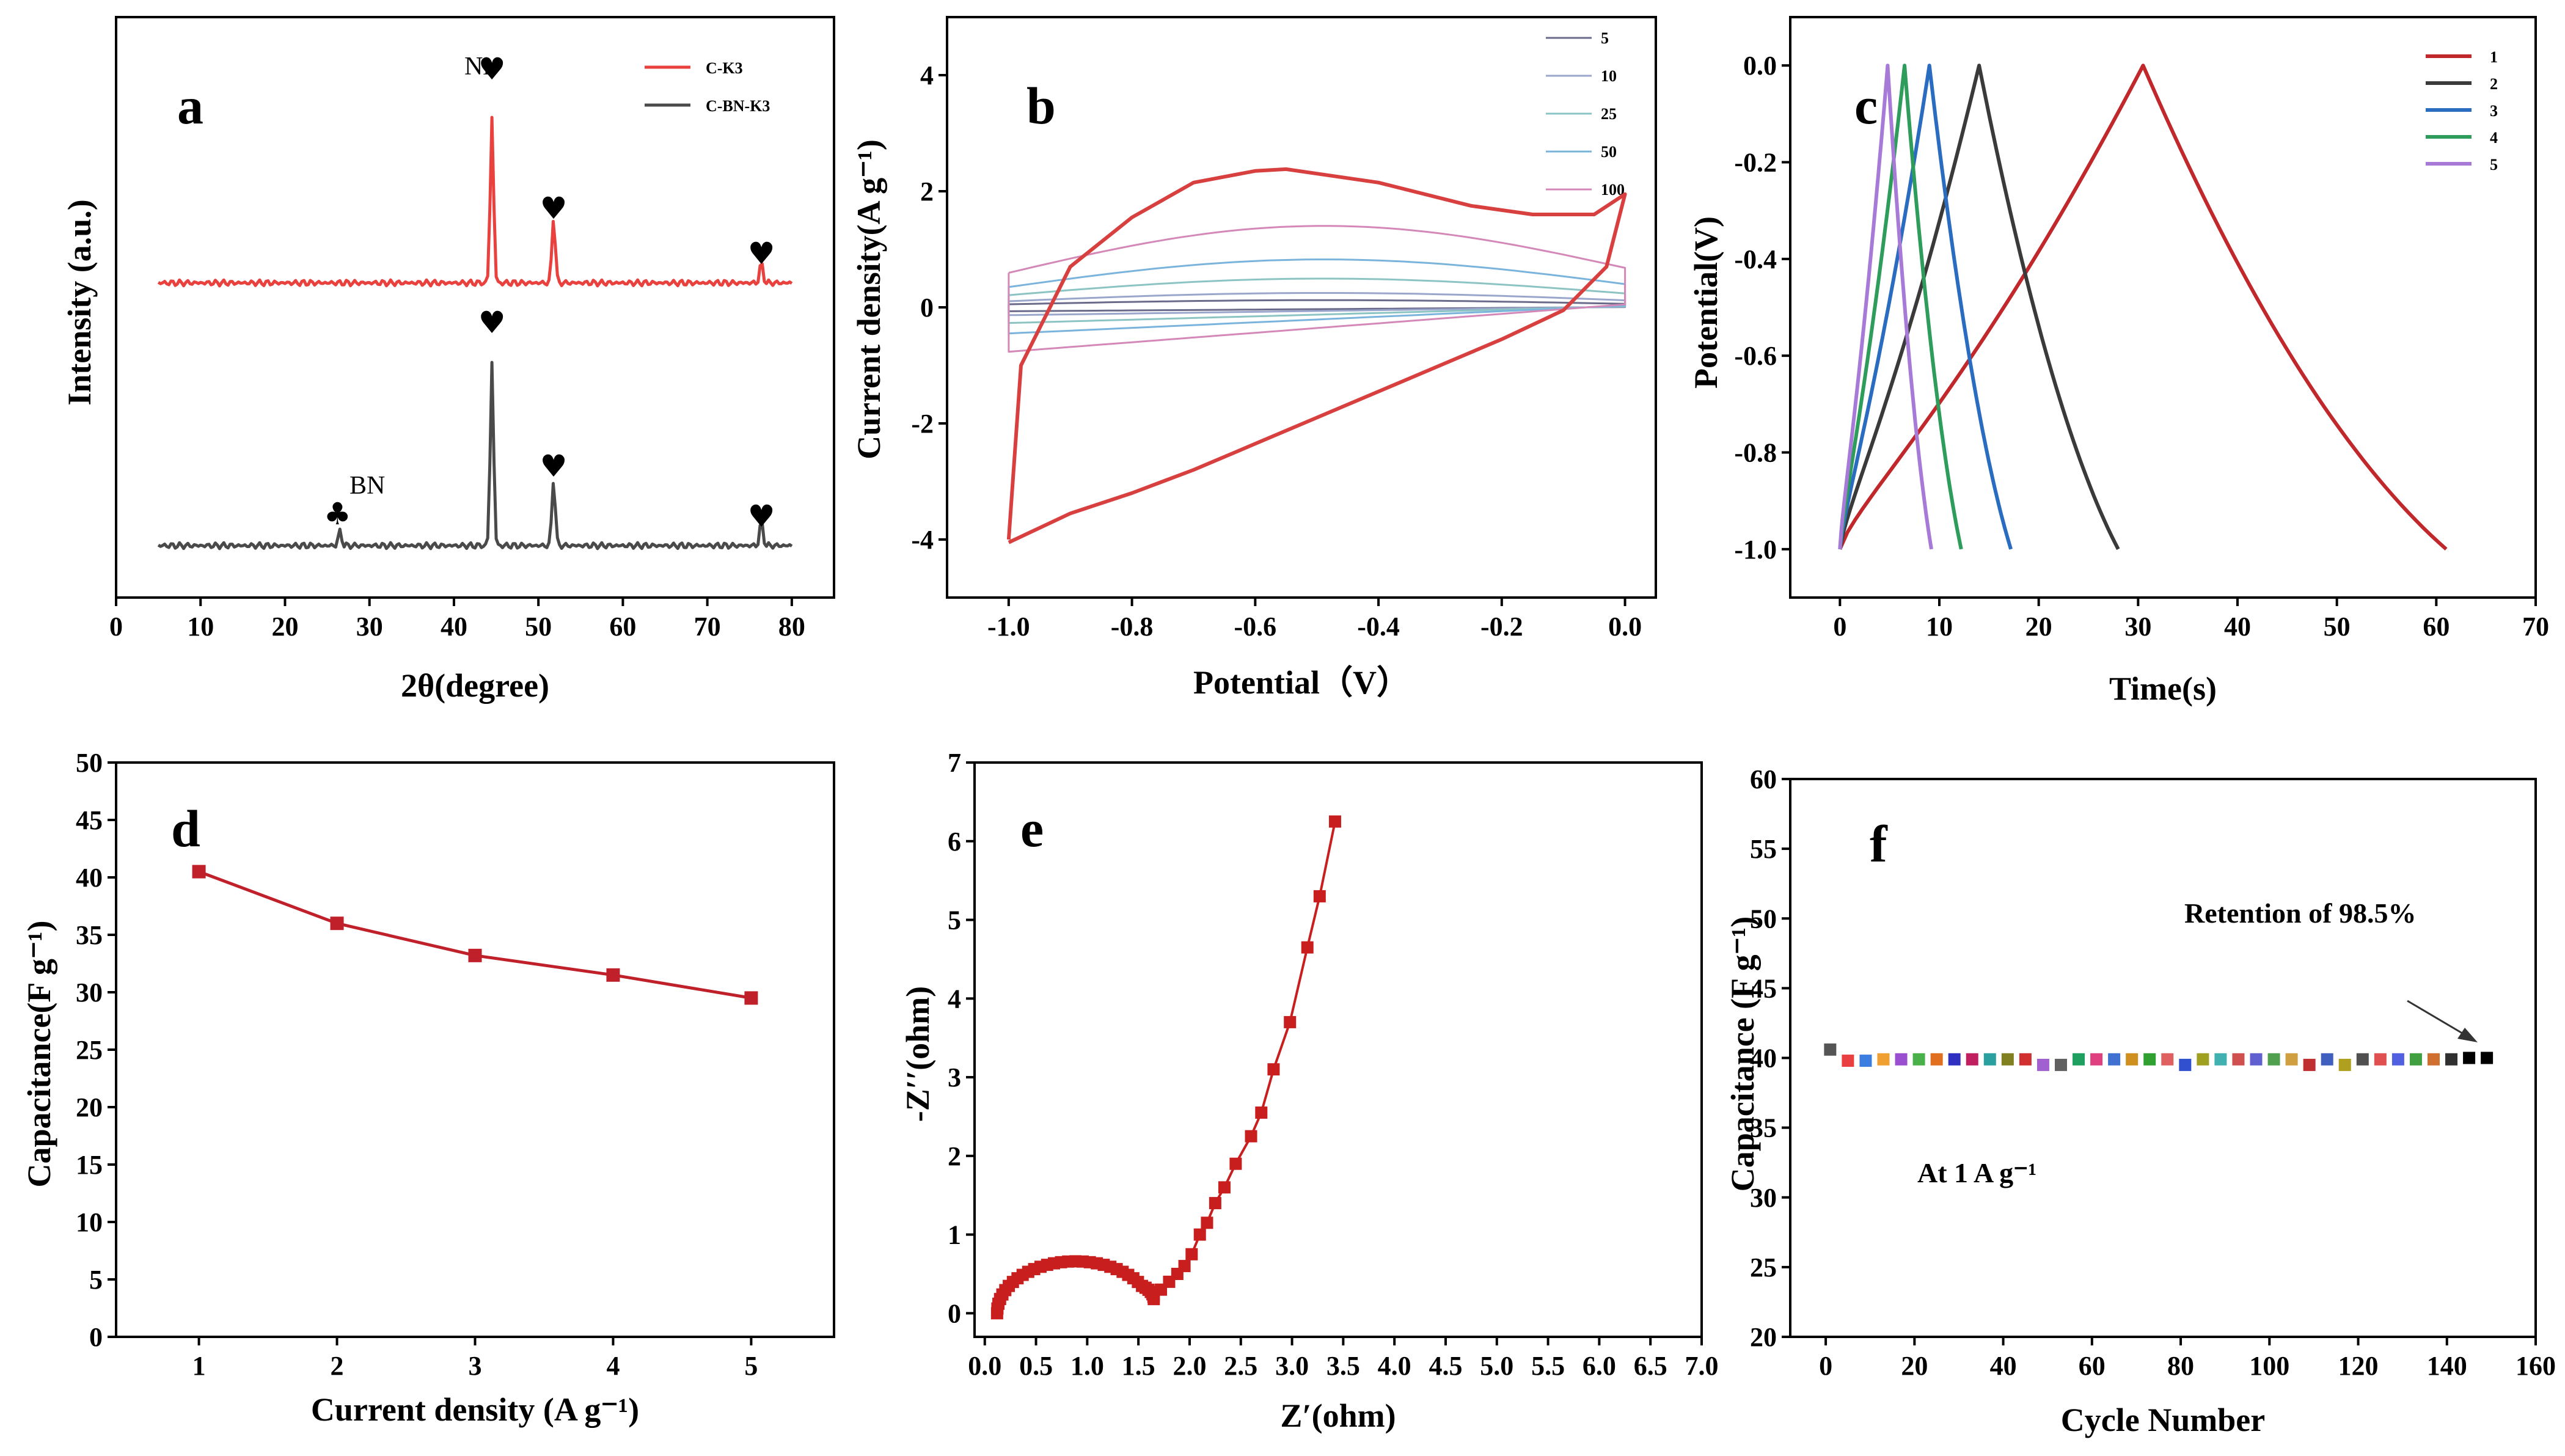 The height and width of the screenshot is (1456, 2565). I want to click on panel-d-x-tick-label: 5, so click(751, 1366).